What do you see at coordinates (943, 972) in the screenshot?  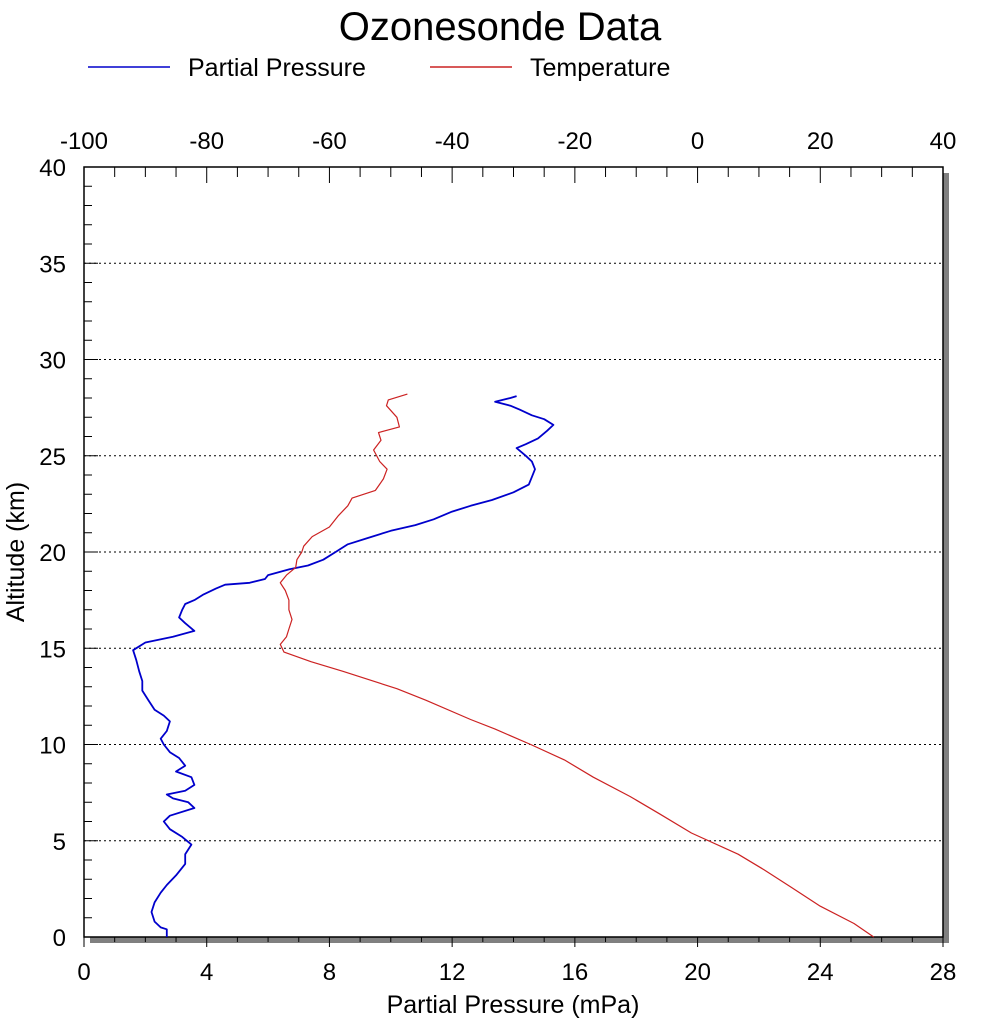 I see `bottom-tick-label: 28` at bounding box center [943, 972].